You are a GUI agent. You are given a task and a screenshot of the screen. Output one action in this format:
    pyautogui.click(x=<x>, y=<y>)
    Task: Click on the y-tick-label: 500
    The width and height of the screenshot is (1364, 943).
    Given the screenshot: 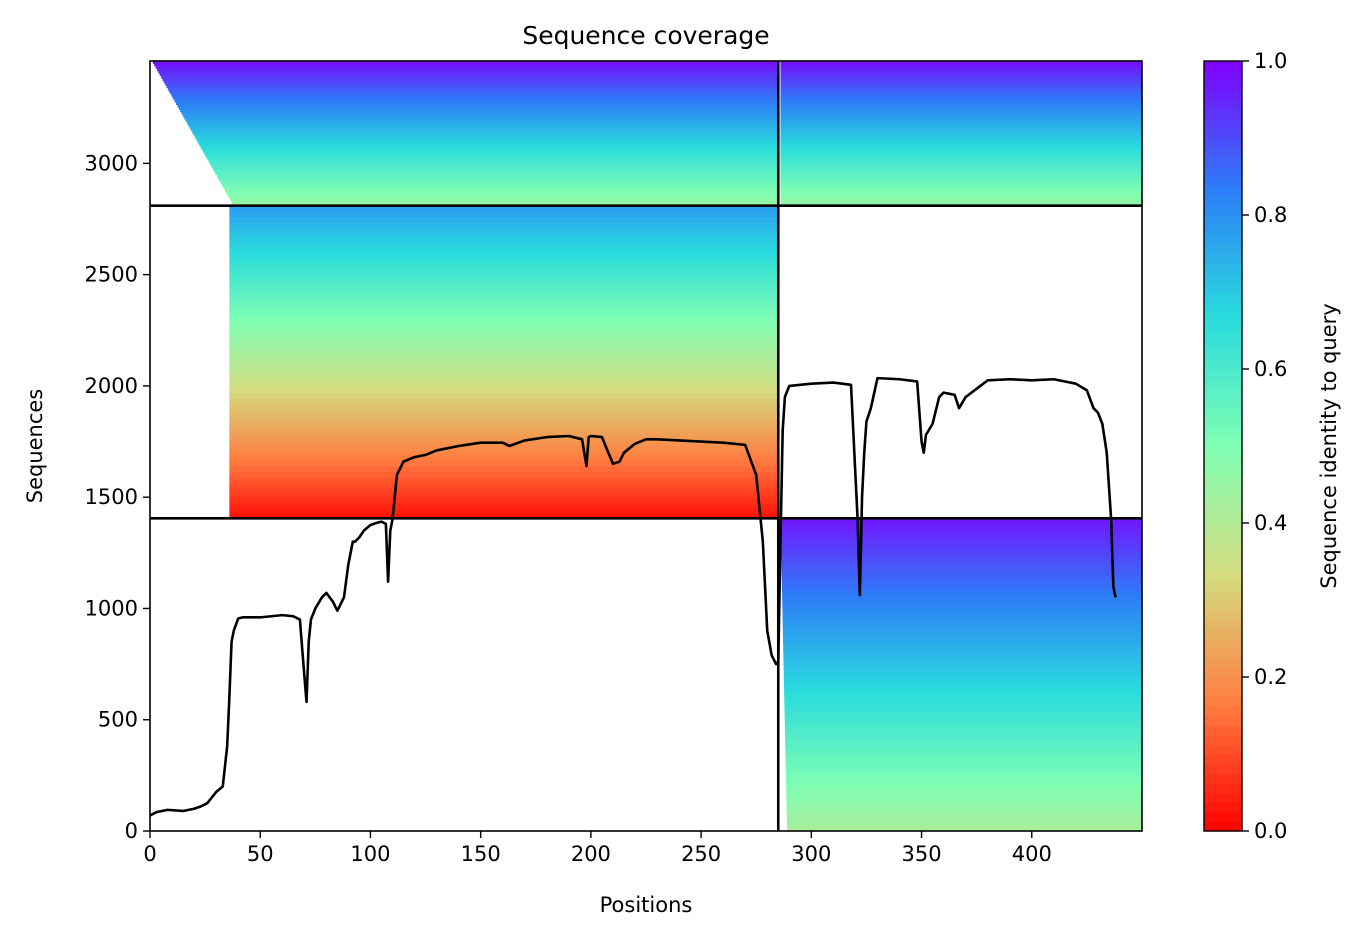 What is the action you would take?
    pyautogui.click(x=118, y=720)
    